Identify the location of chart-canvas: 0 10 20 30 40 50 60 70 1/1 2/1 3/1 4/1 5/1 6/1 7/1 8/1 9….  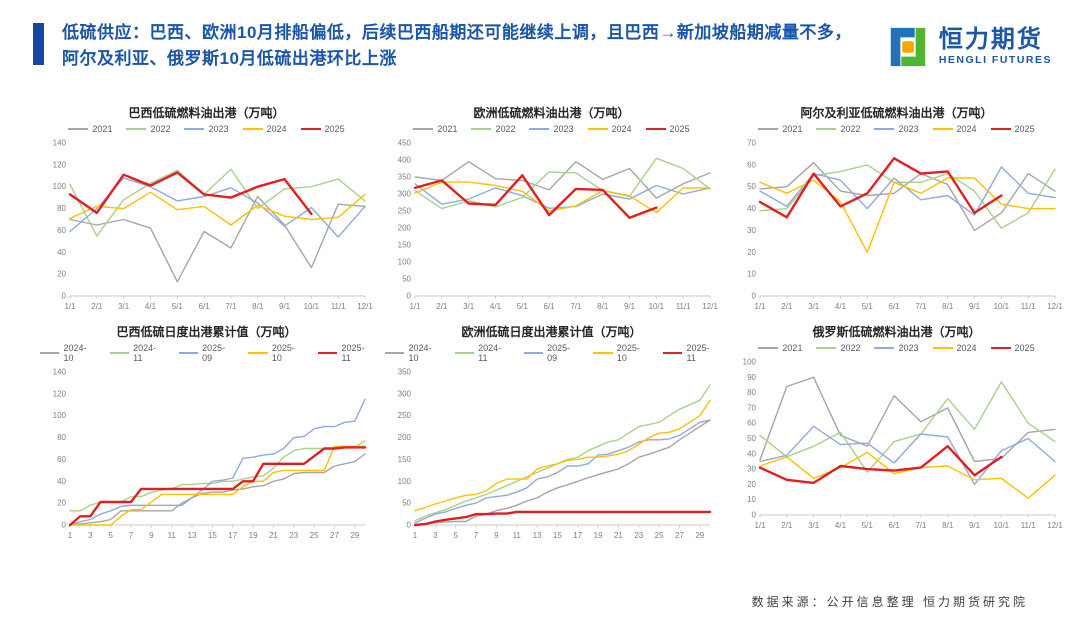
(905, 225).